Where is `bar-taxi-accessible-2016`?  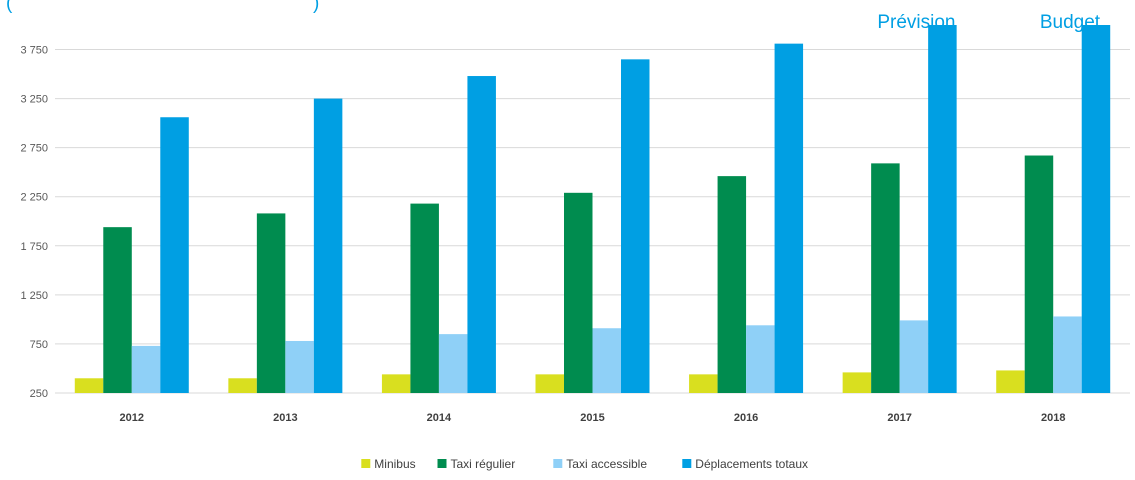
bar-taxi-accessible-2016 is located at coordinates (760, 359).